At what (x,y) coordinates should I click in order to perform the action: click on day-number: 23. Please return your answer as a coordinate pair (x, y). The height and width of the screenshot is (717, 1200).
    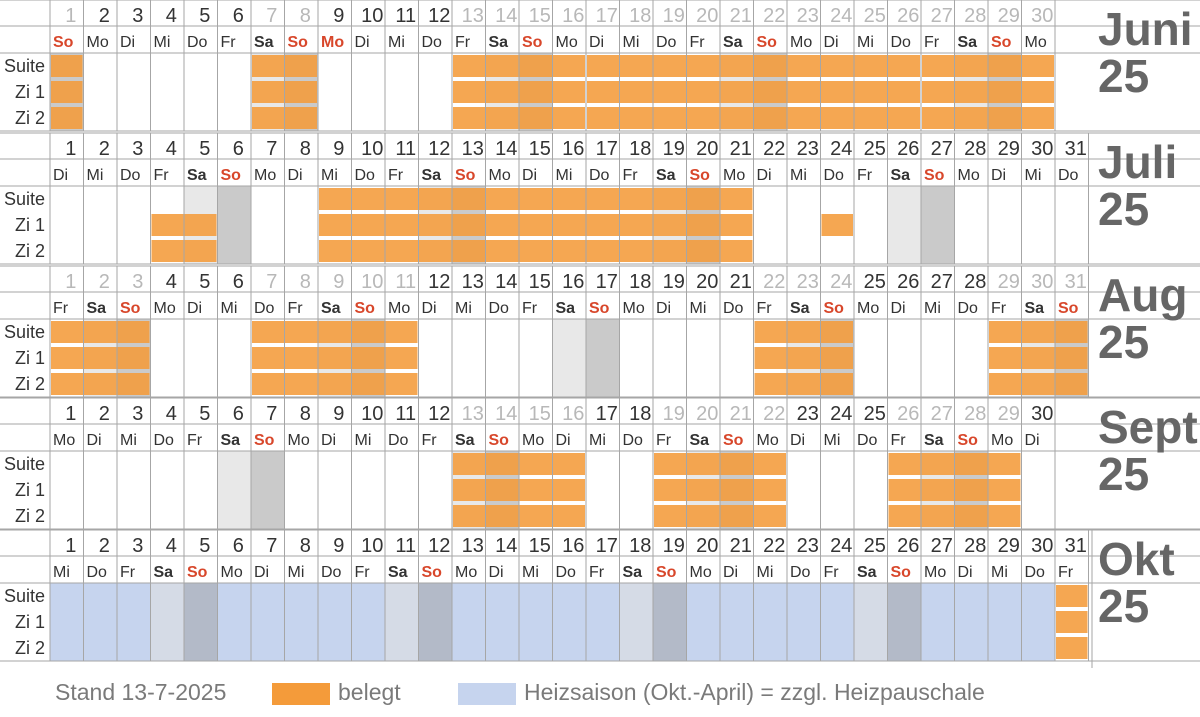
    Looking at the image, I should click on (808, 149).